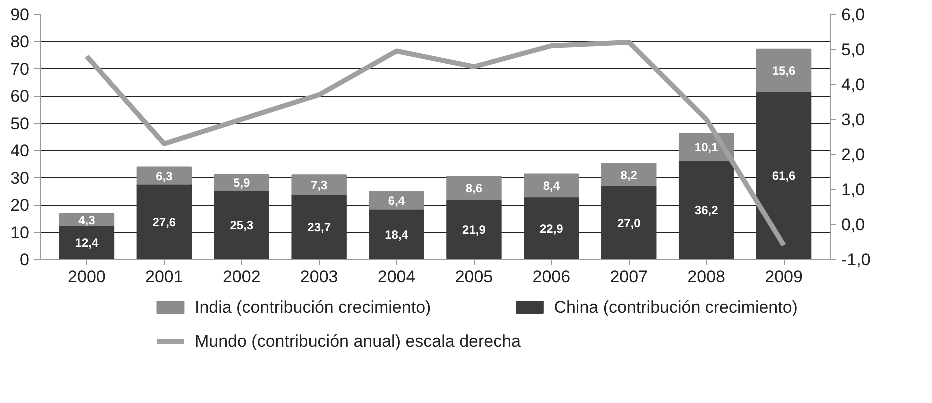 The width and height of the screenshot is (932, 403). Describe the element at coordinates (20, 178) in the screenshot. I see `y-tick-label: 30` at that location.